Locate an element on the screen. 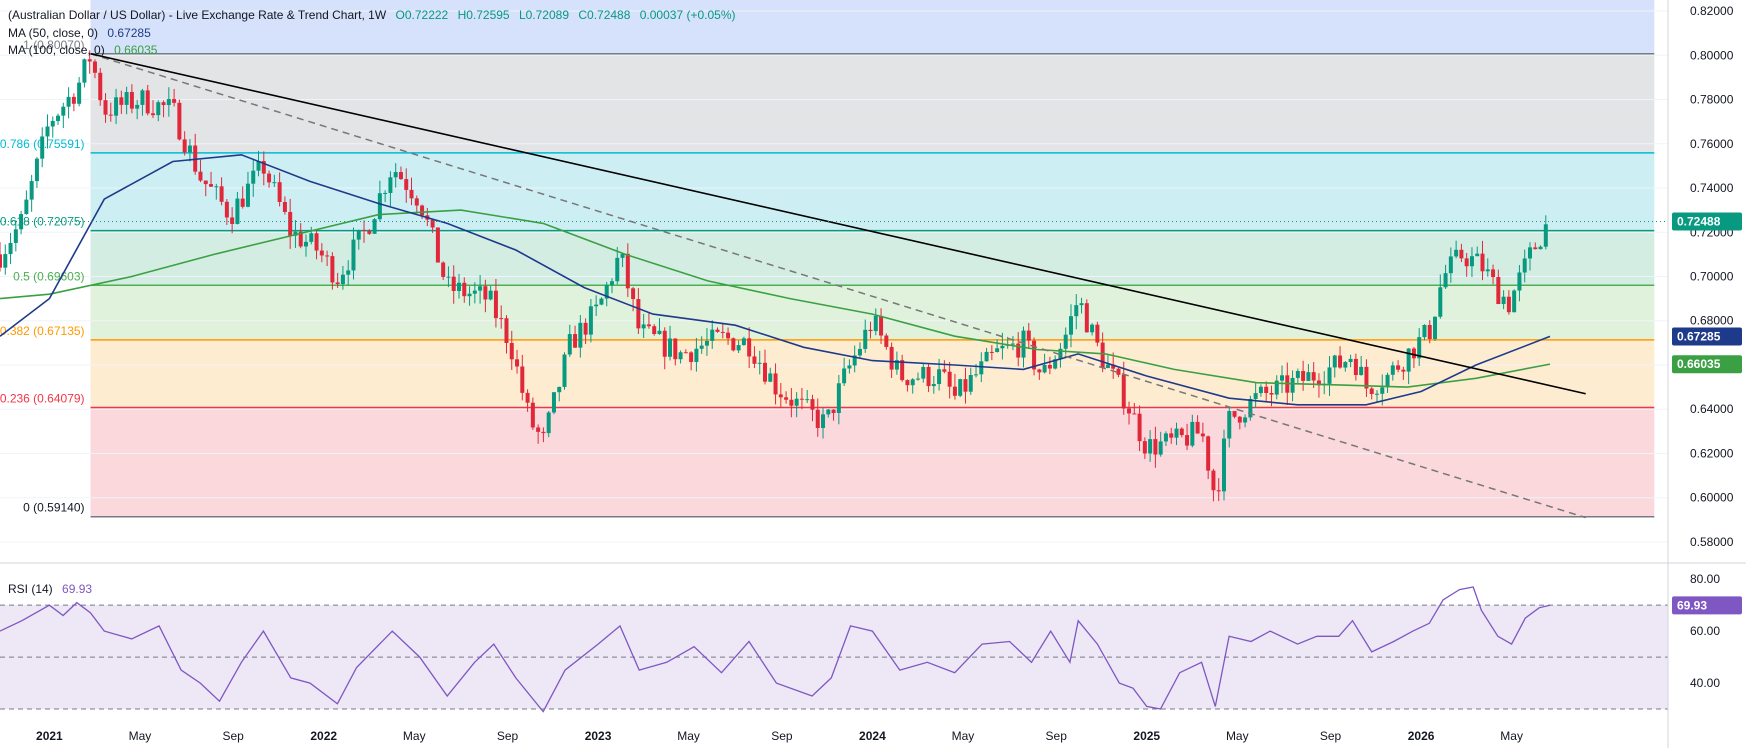 Image resolution: width=1746 pixels, height=748 pixels. x-tick-label-6: 2023 is located at coordinates (598, 736).